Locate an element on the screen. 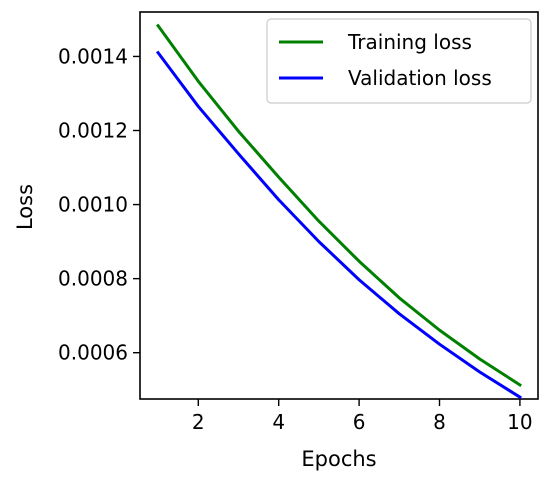 The height and width of the screenshot is (483, 550). y-tick-label: 0.0014 is located at coordinates (93, 56).